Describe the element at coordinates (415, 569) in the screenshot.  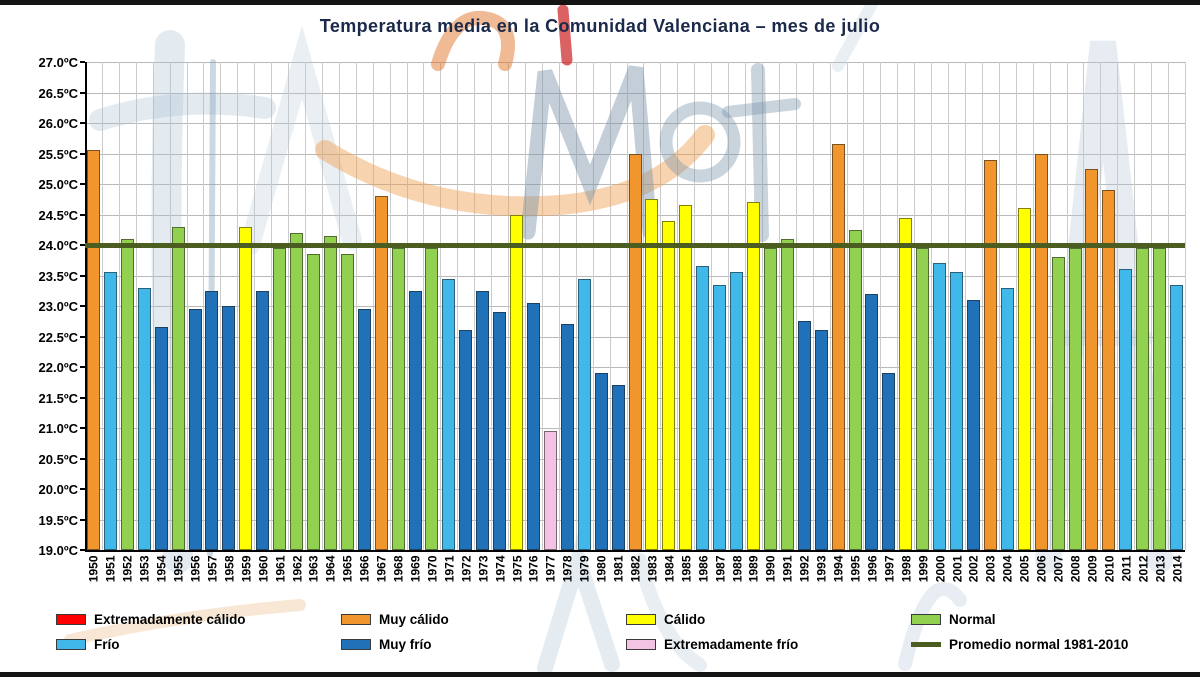
I see `x-tick-label-1969: 1969` at that location.